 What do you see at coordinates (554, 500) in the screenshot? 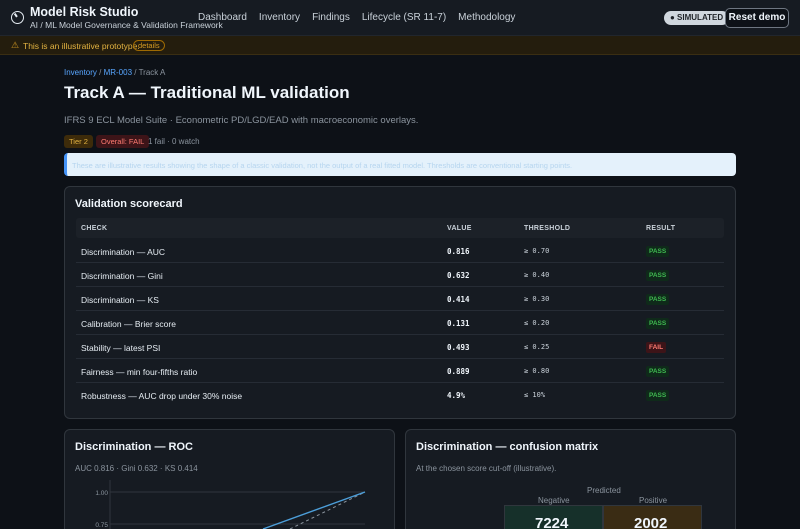
I see `negative-label: Negative` at bounding box center [554, 500].